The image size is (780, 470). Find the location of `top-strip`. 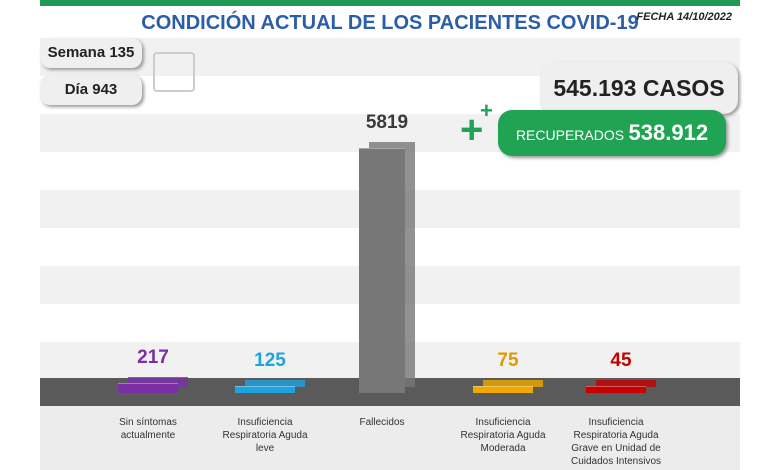

top-strip is located at coordinates (390, 3).